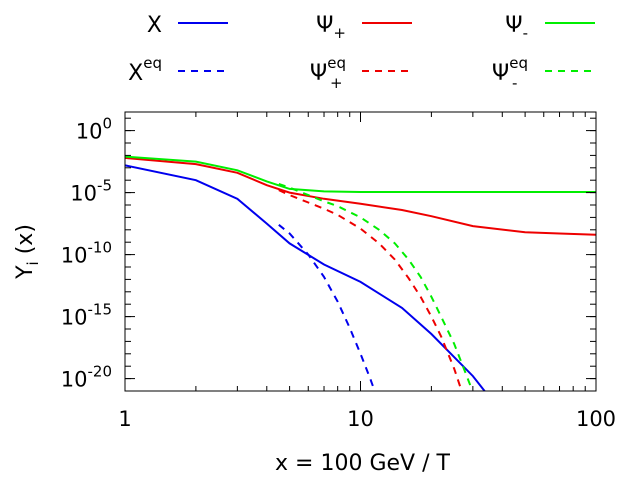 Image resolution: width=640 pixels, height=480 pixels. Describe the element at coordinates (361, 52) in the screenshot. I see `legend: X Ψ+ Ψ- Xeq Ψeq + Ψeq -` at that location.